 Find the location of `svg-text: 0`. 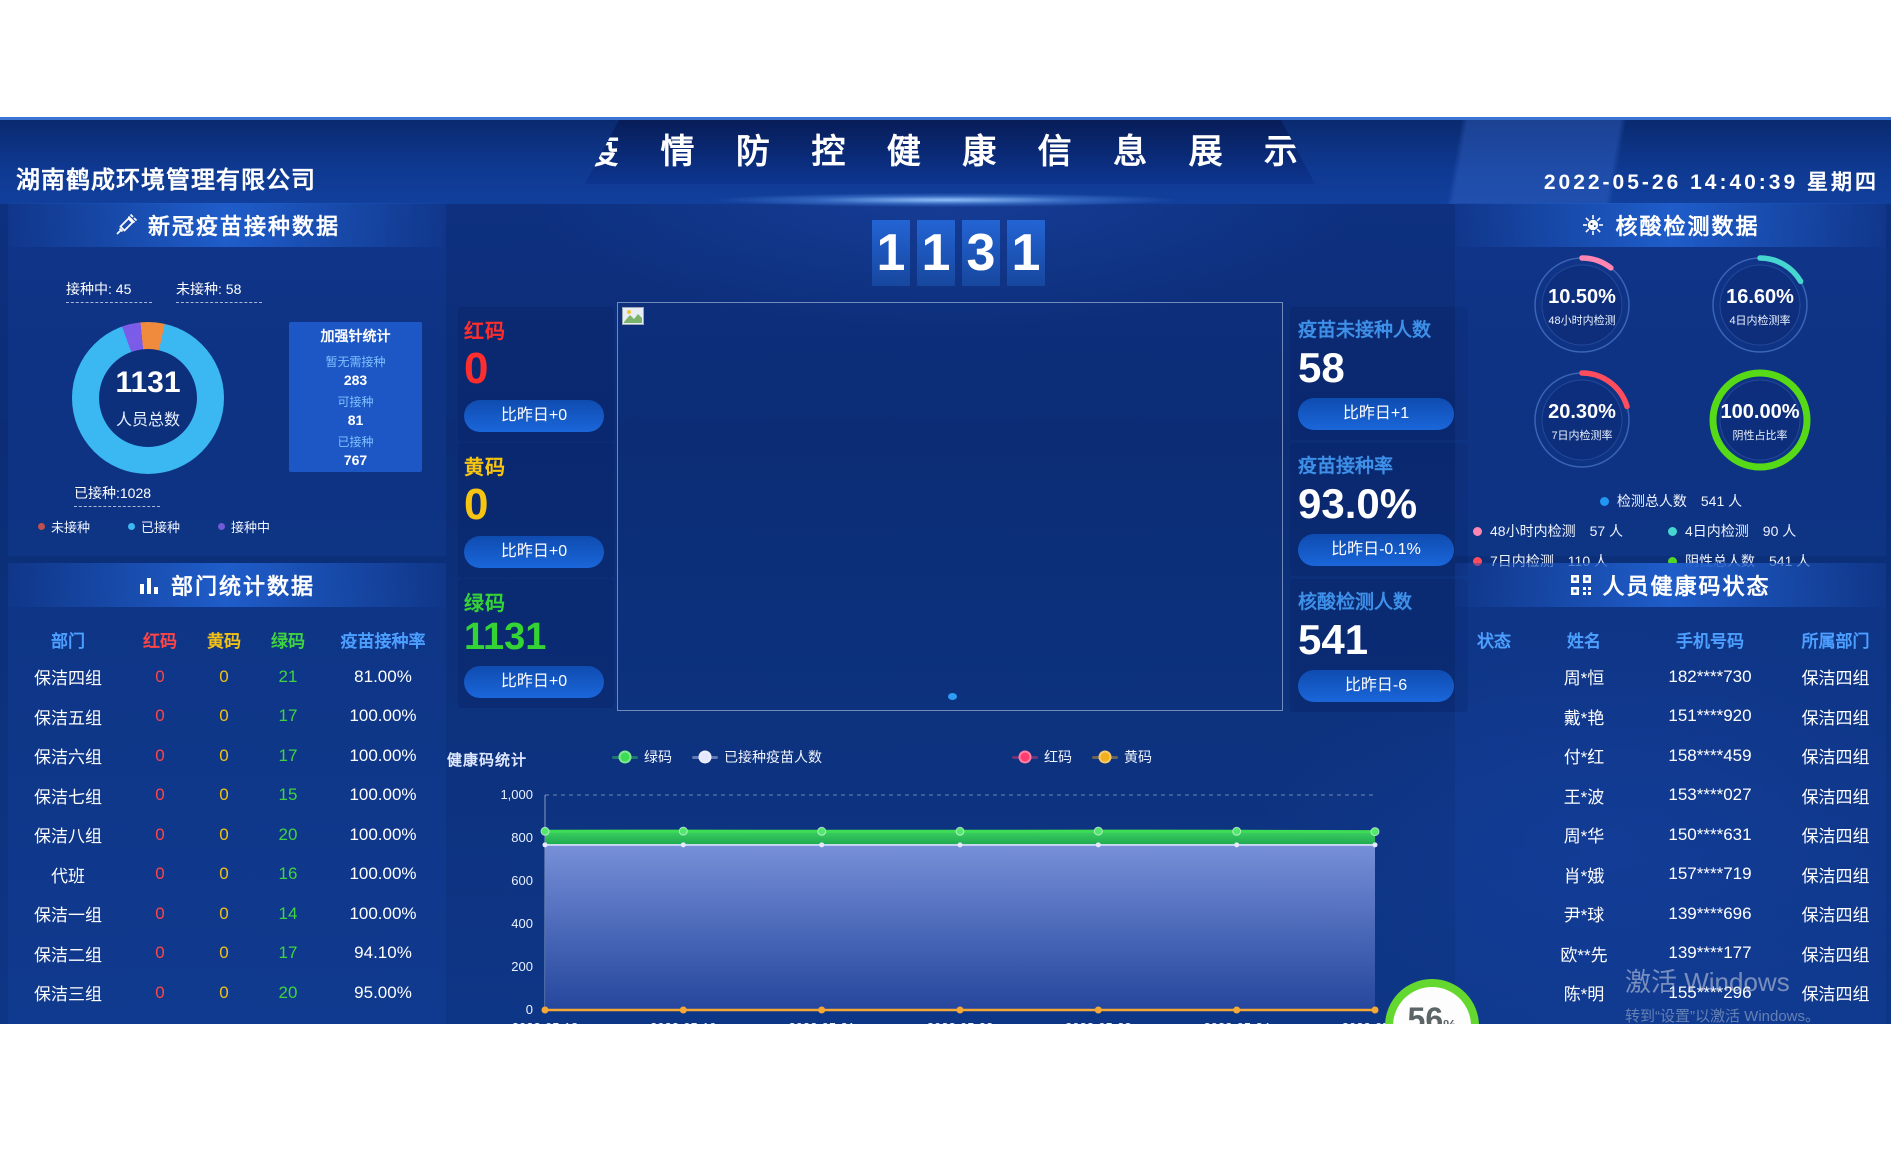

svg-text: 0 is located at coordinates (529, 1009).